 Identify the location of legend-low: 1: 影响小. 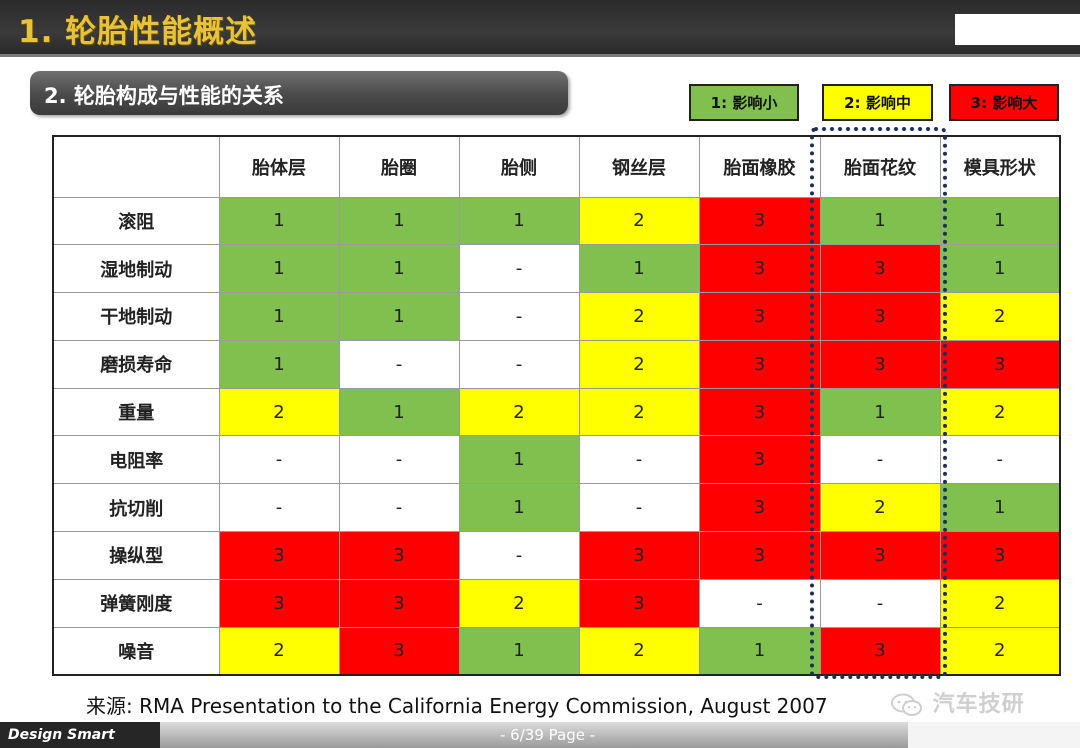
(744, 102).